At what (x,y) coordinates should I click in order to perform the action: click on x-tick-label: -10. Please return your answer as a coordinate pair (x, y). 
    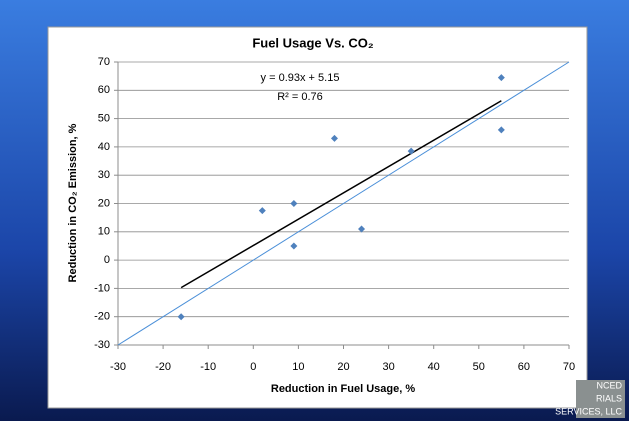
    Looking at the image, I should click on (208, 367).